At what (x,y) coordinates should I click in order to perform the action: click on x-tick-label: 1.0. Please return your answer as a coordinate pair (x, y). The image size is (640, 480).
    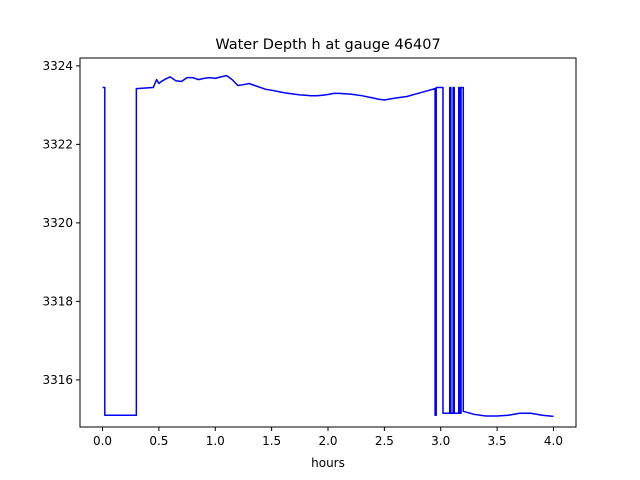
    Looking at the image, I should click on (215, 441).